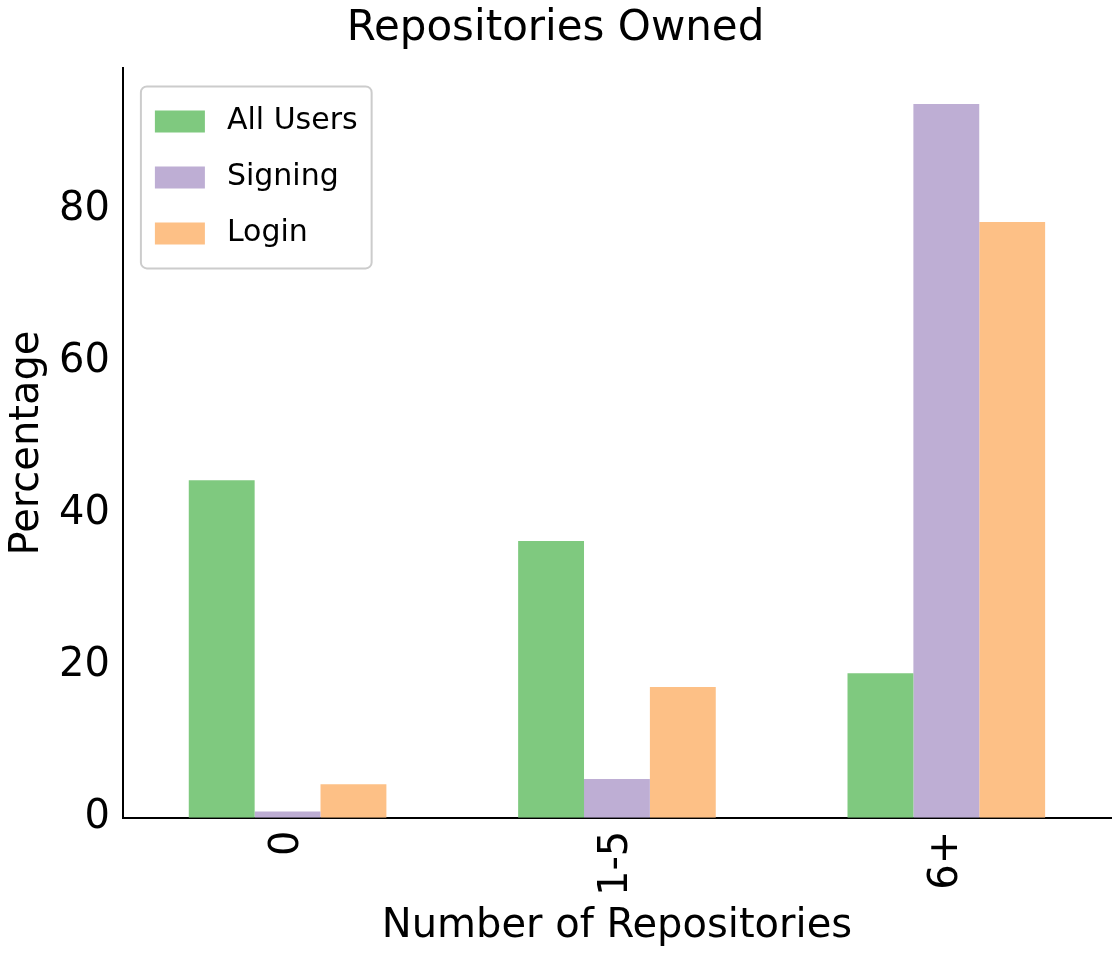 Image resolution: width=1115 pixels, height=961 pixels. What do you see at coordinates (942, 860) in the screenshot?
I see `x-tick-label: 6+` at bounding box center [942, 860].